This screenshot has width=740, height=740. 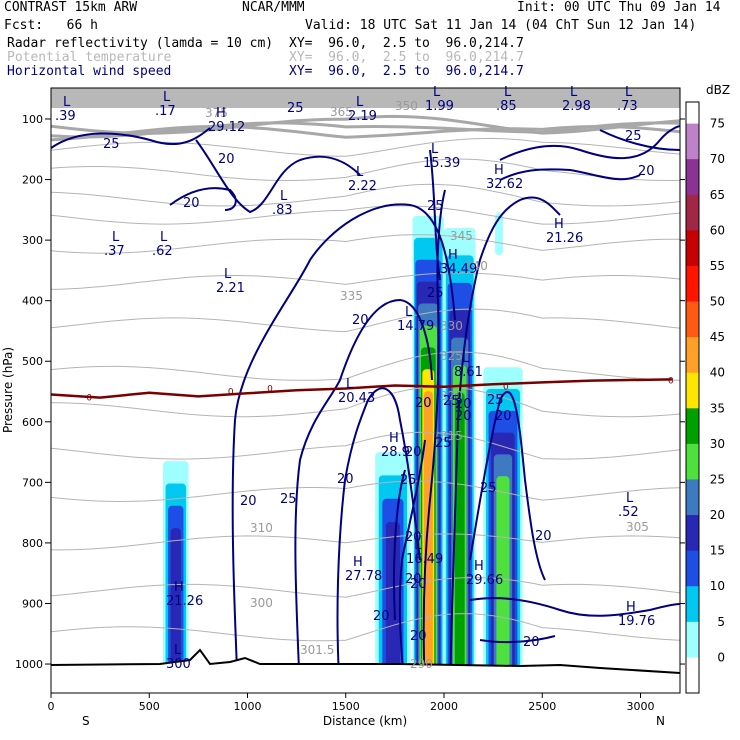 What do you see at coordinates (111, 144) in the screenshot?
I see `wind-label-0: 25` at bounding box center [111, 144].